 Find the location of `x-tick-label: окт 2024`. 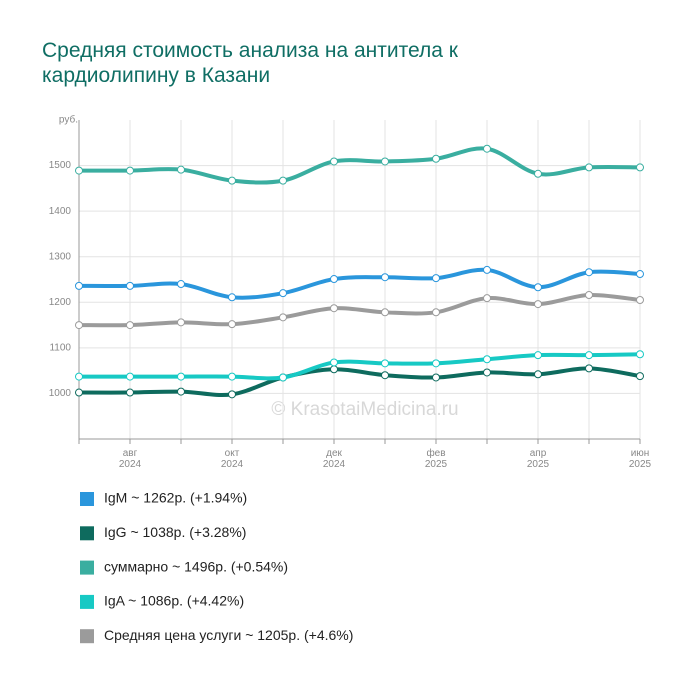

x-tick-label: окт 2024 is located at coordinates (232, 459).